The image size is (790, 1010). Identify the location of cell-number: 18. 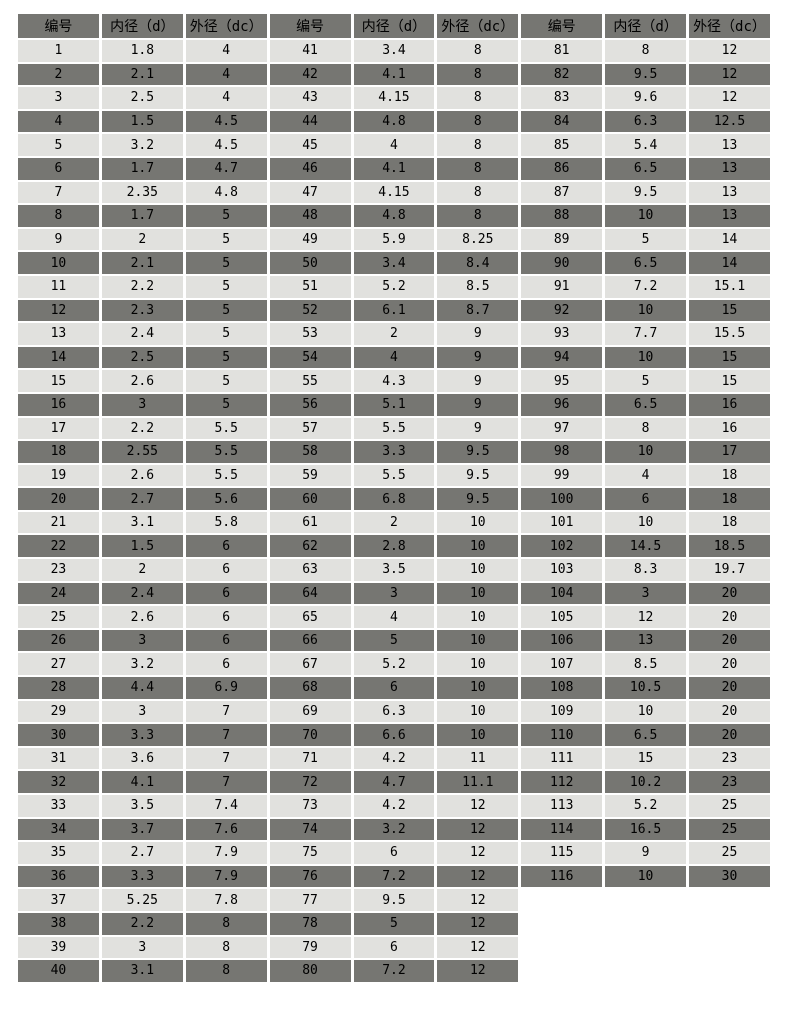
(58, 452).